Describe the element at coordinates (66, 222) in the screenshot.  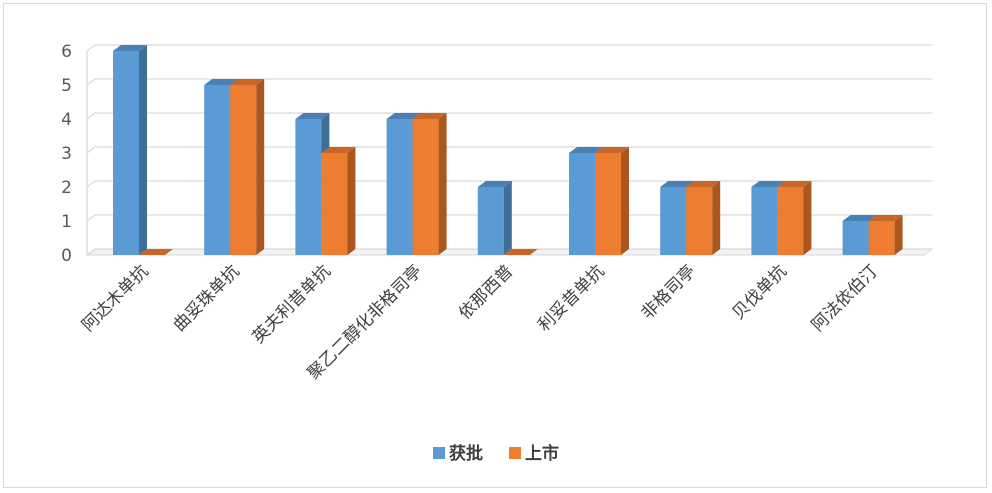
I see `y-tick-label: 1` at that location.